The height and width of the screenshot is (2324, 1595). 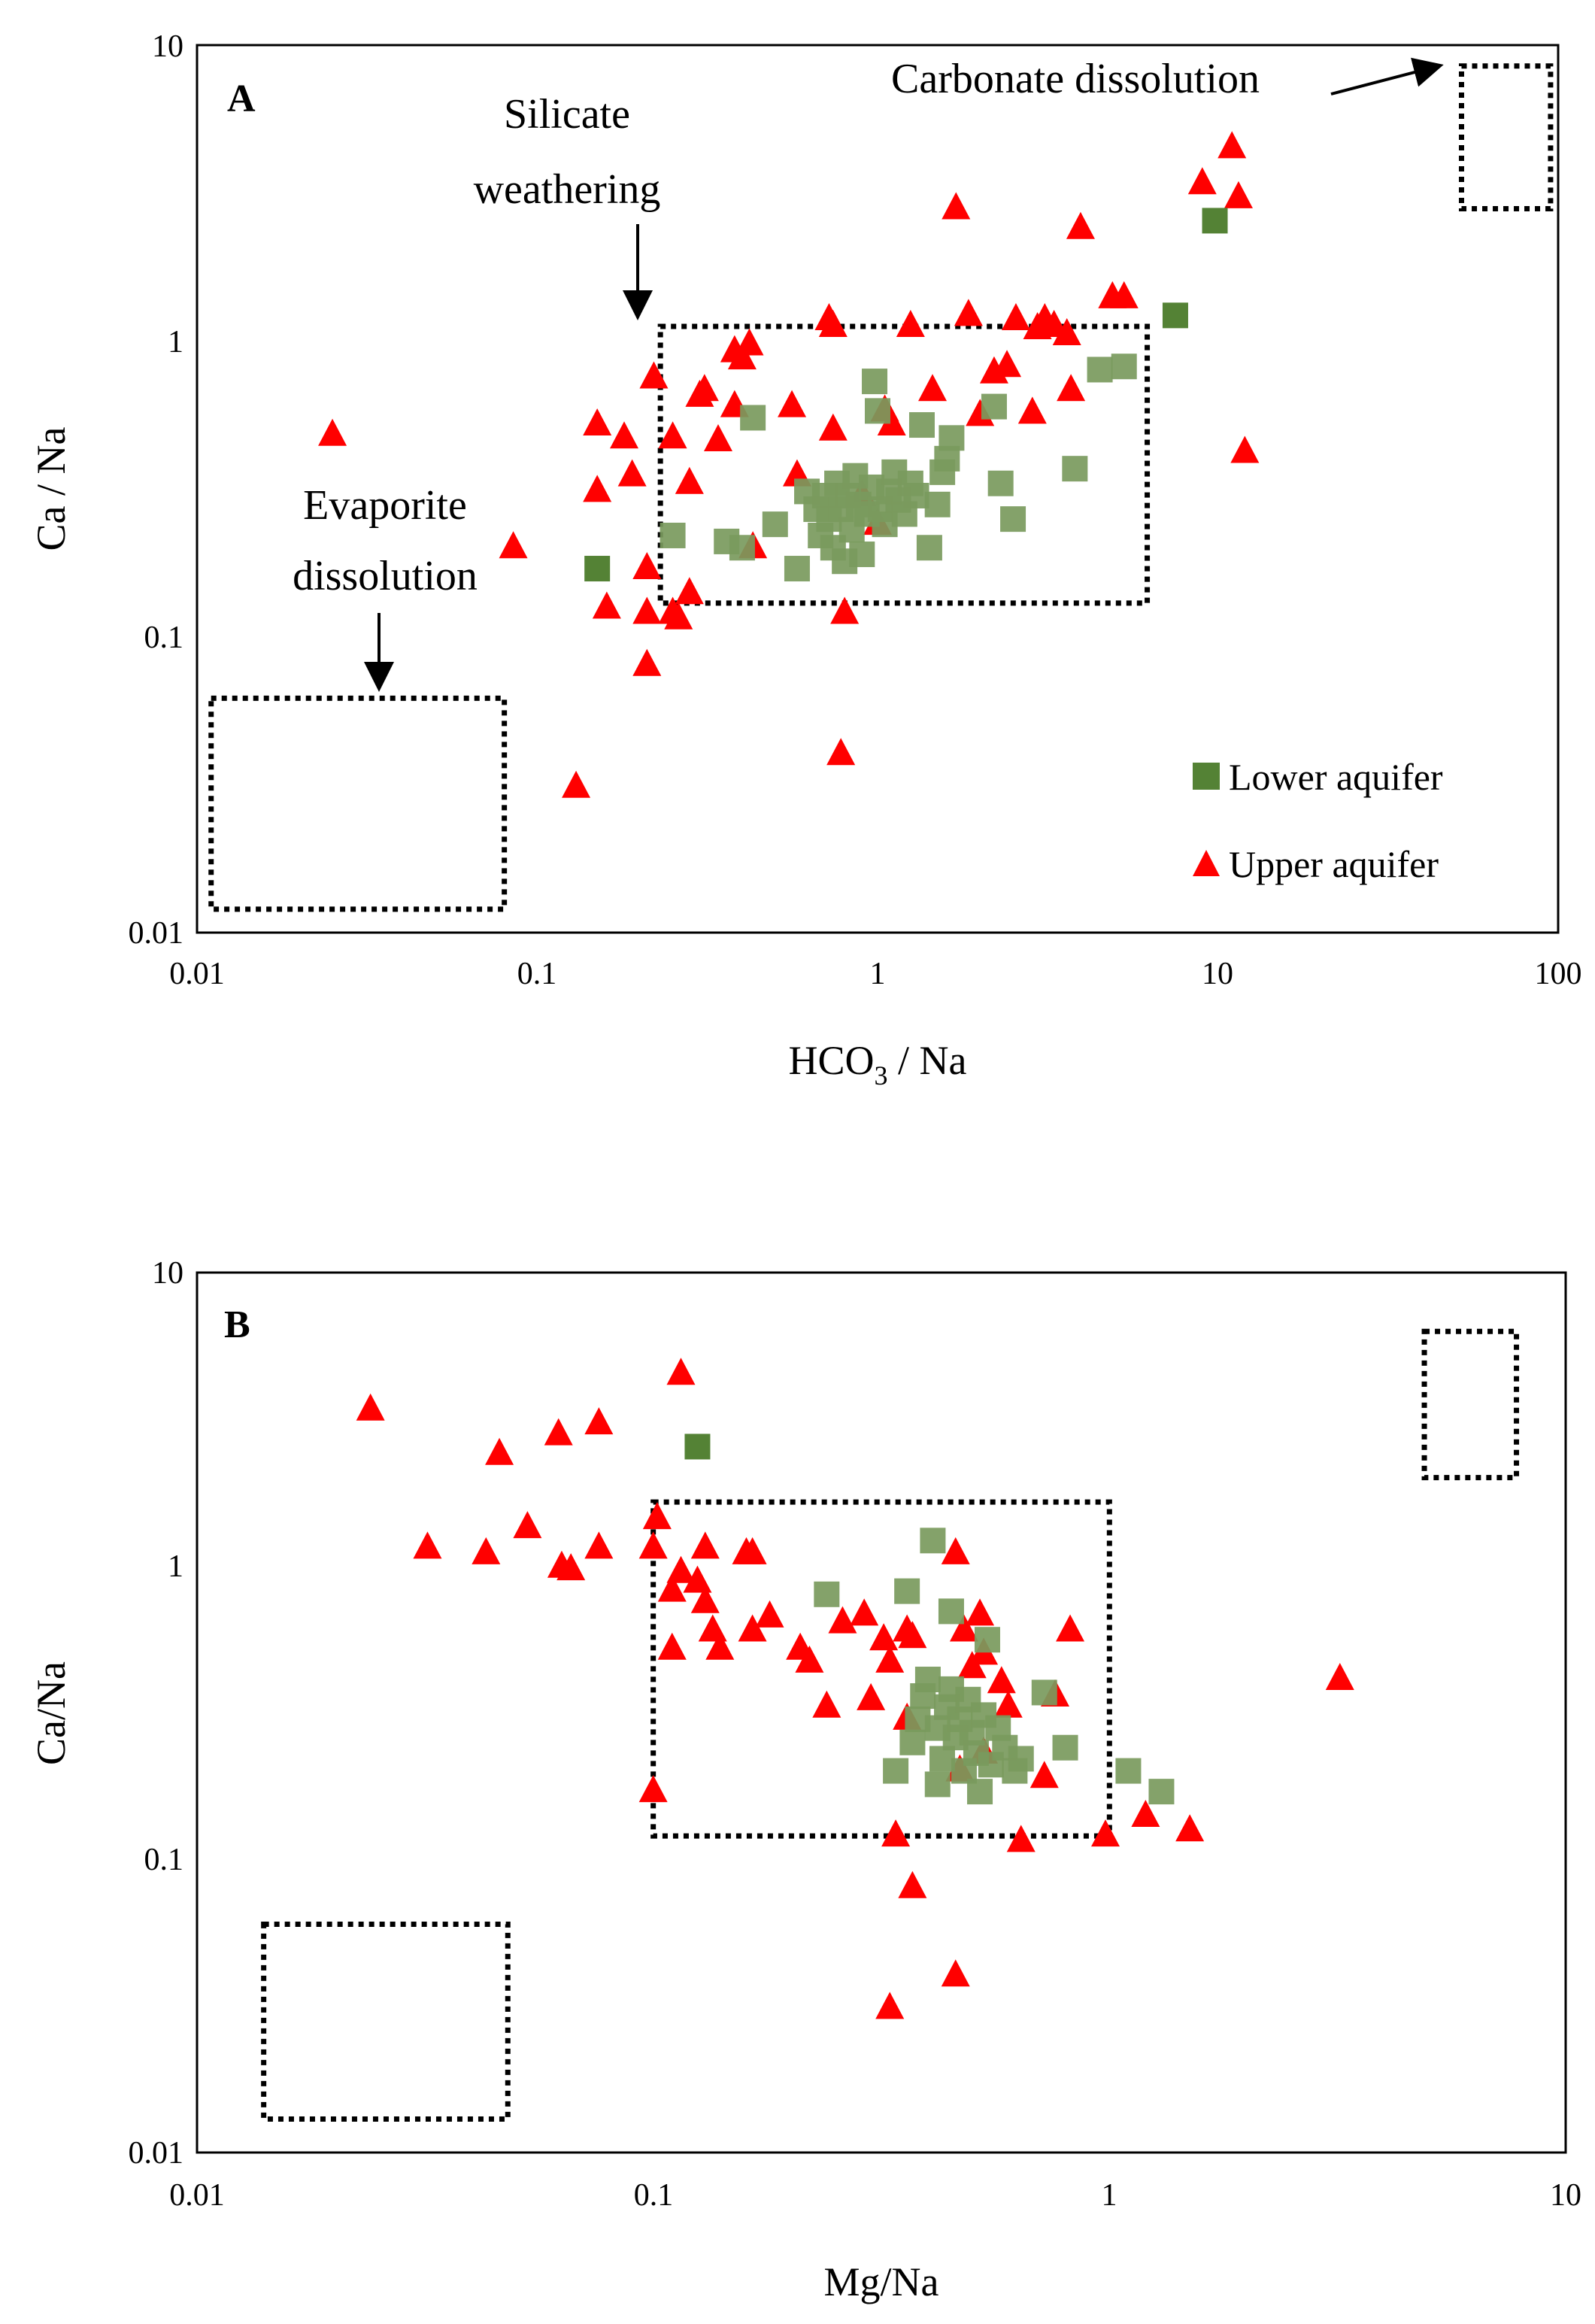 I want to click on x-tick-a-0: 0.01, so click(x=197, y=974).